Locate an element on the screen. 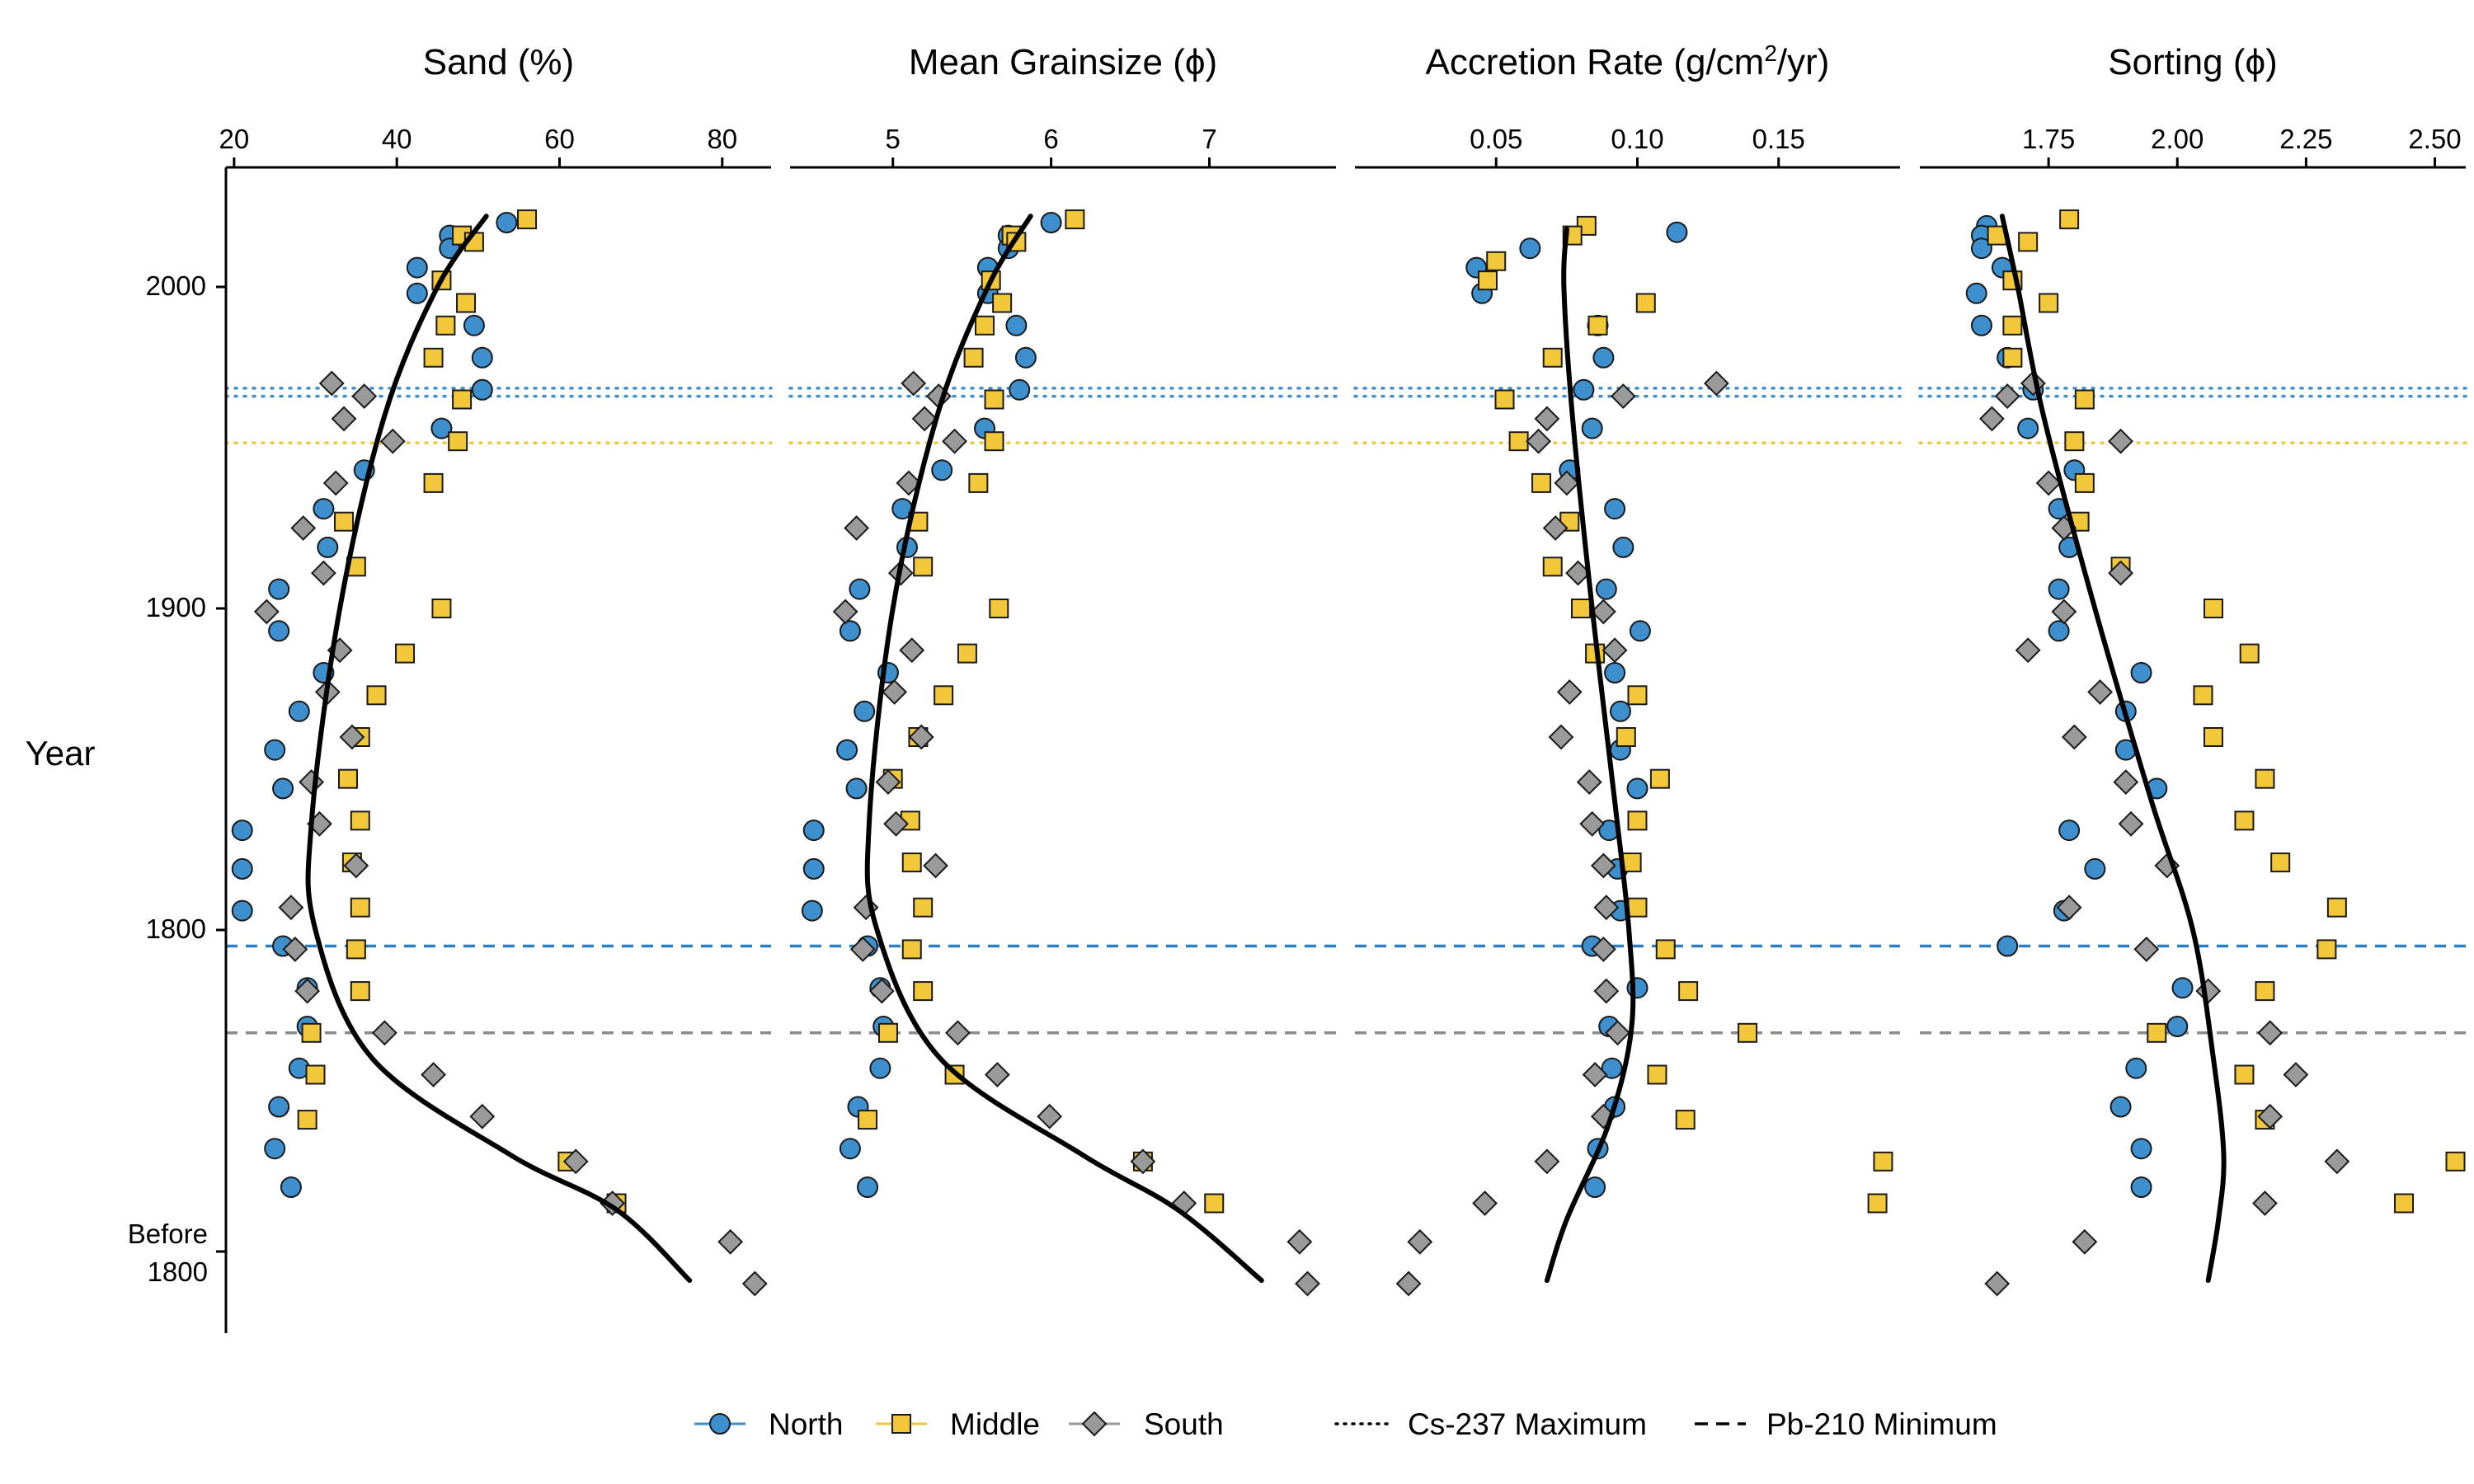 The width and height of the screenshot is (2474, 1484). y-axis: 2000 1900 1800 Before 1800 Year is located at coordinates (127, 750).